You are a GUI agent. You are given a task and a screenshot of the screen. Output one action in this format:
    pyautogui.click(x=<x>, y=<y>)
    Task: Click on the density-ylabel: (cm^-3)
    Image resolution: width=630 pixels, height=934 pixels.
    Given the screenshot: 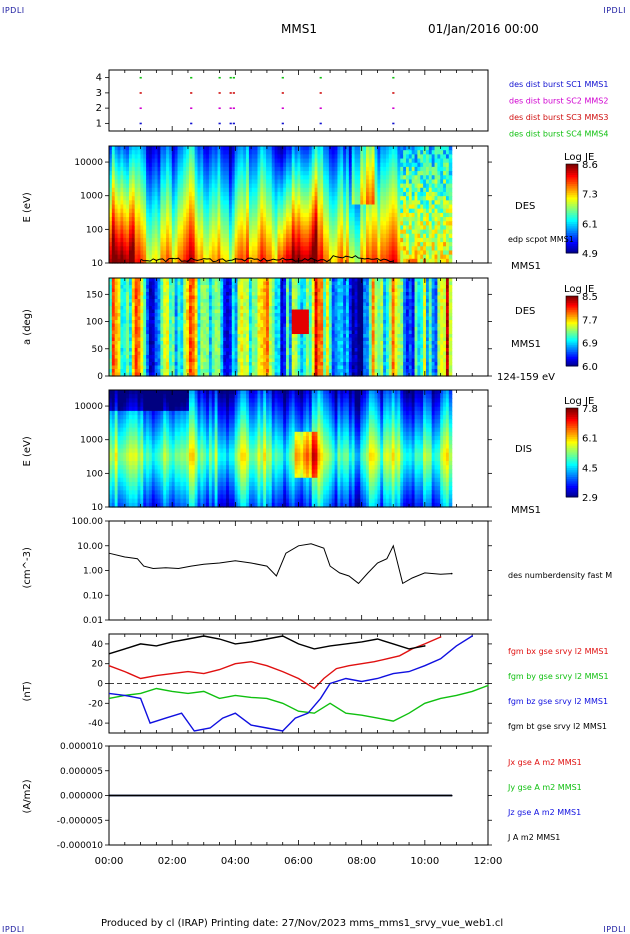 What is the action you would take?
    pyautogui.click(x=27, y=567)
    